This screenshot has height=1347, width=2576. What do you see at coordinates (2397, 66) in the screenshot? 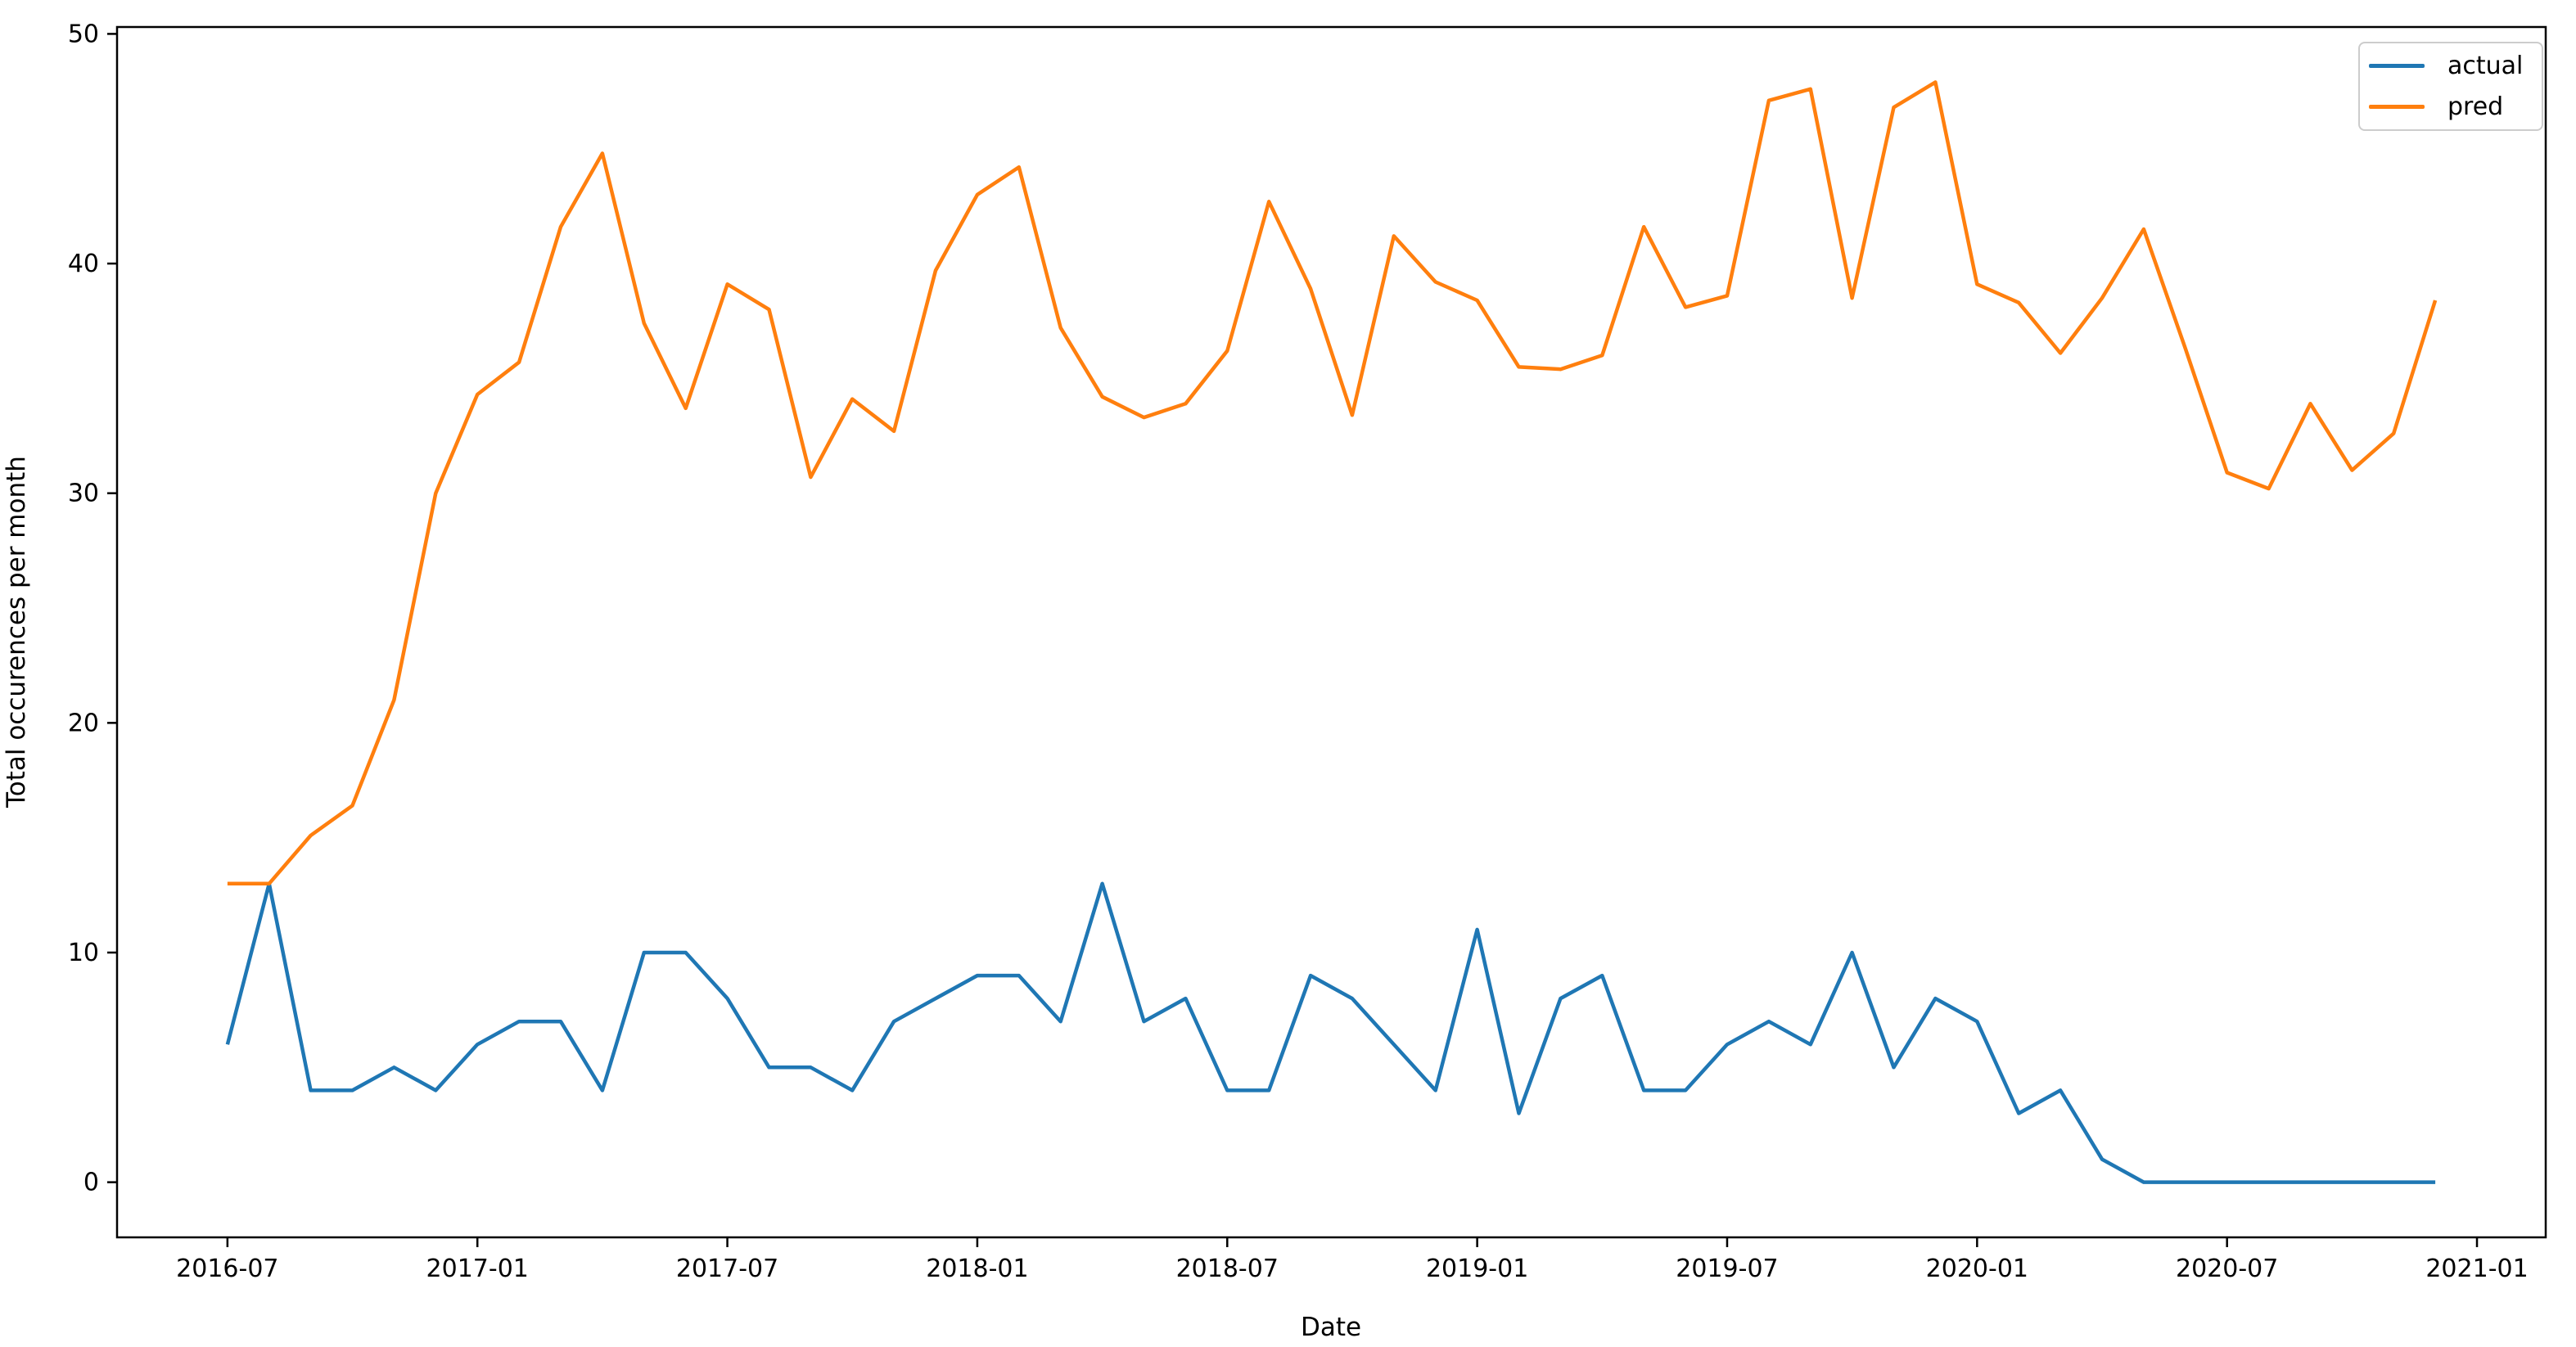
I see `actual-line-swatch` at bounding box center [2397, 66].